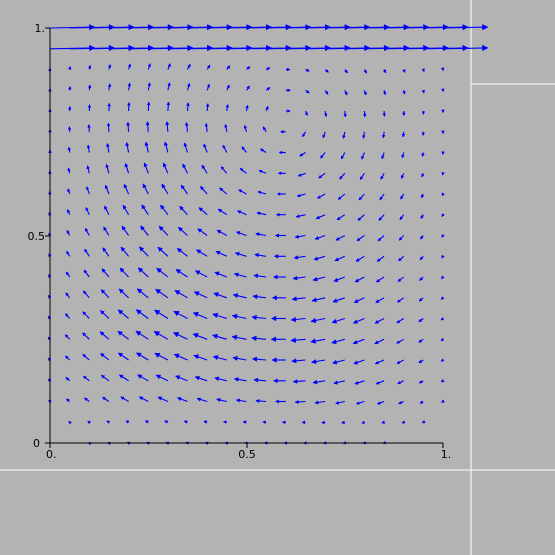  Describe the element at coordinates (37, 236) in the screenshot. I see `y-tick-label-1: 0.5` at that location.